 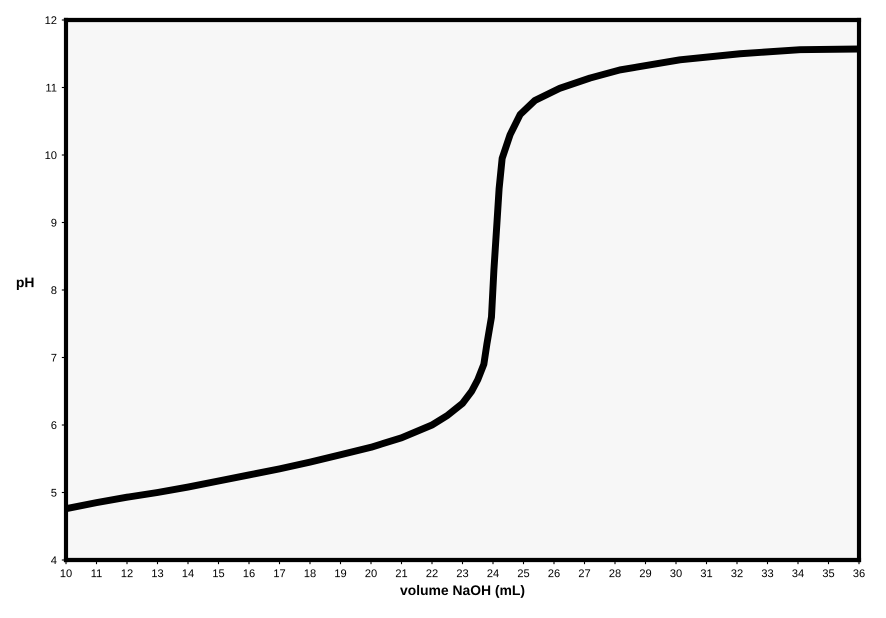 I want to click on x-axis-title: volume NaOH (mL), so click(x=462, y=591).